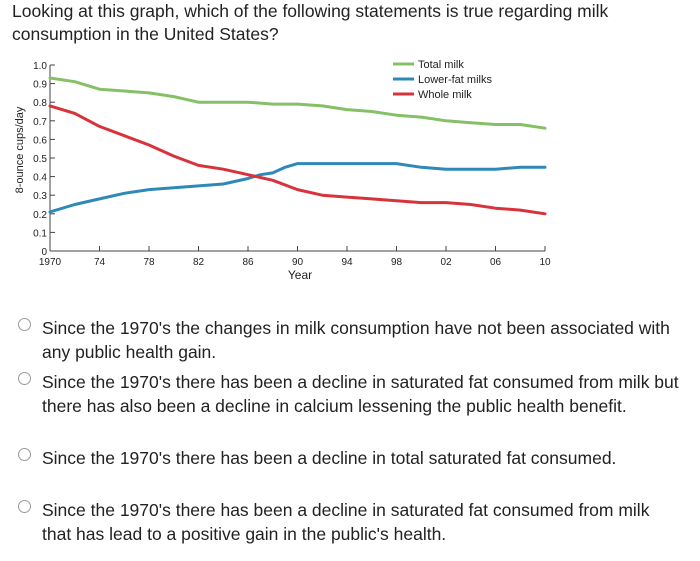 This screenshot has height=561, width=700. What do you see at coordinates (545, 262) in the screenshot?
I see `x-tick-label: 10` at bounding box center [545, 262].